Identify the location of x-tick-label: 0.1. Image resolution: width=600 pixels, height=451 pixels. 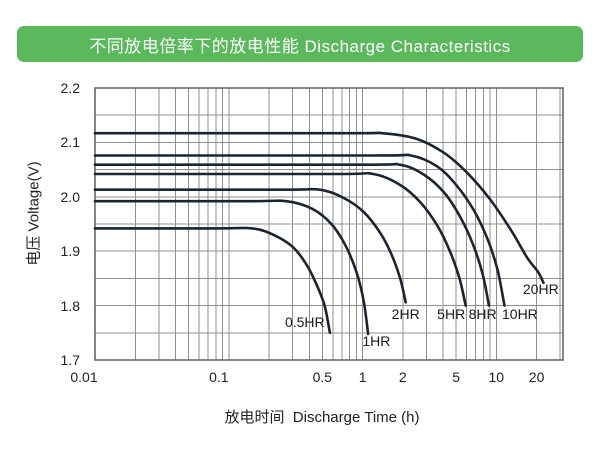
(219, 377).